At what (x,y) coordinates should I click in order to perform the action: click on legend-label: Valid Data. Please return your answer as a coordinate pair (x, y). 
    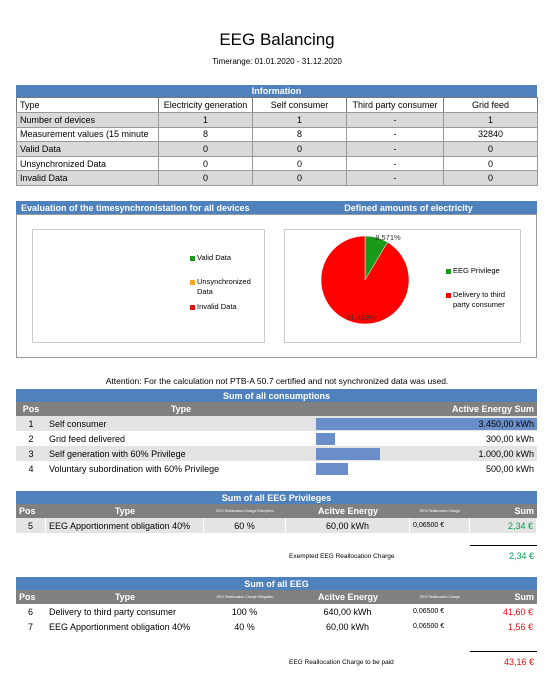
    Looking at the image, I should click on (214, 257).